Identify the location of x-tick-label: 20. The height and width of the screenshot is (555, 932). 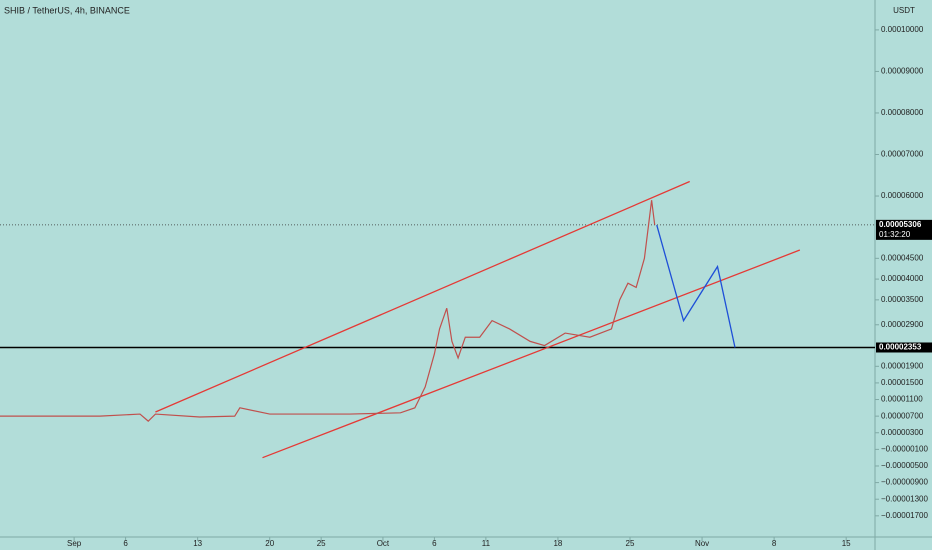
(269, 543).